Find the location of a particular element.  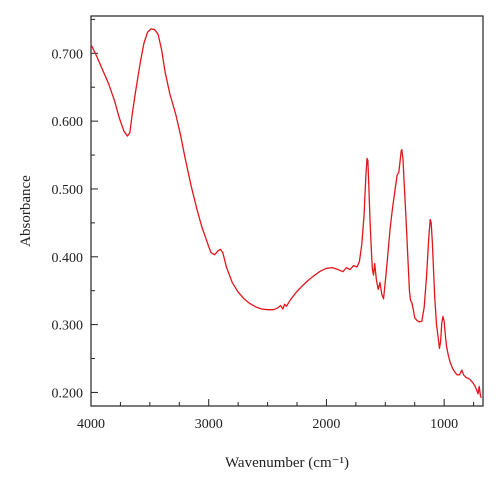

y-tick-label: 0.200 is located at coordinates (68, 393).